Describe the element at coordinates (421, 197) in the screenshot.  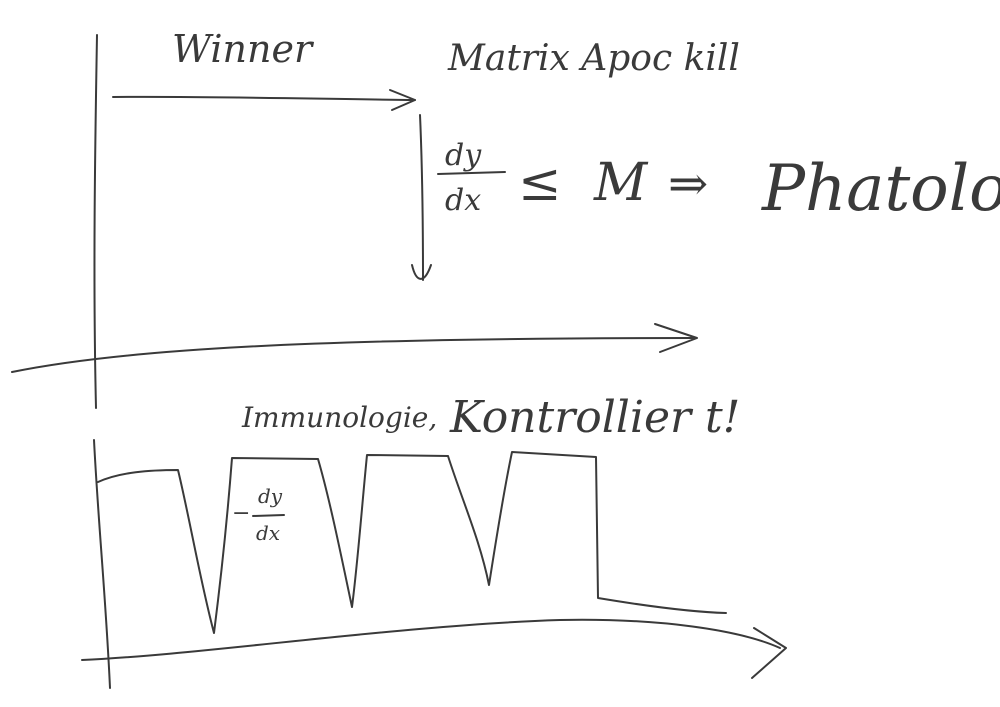
I see `down-arrow` at that location.